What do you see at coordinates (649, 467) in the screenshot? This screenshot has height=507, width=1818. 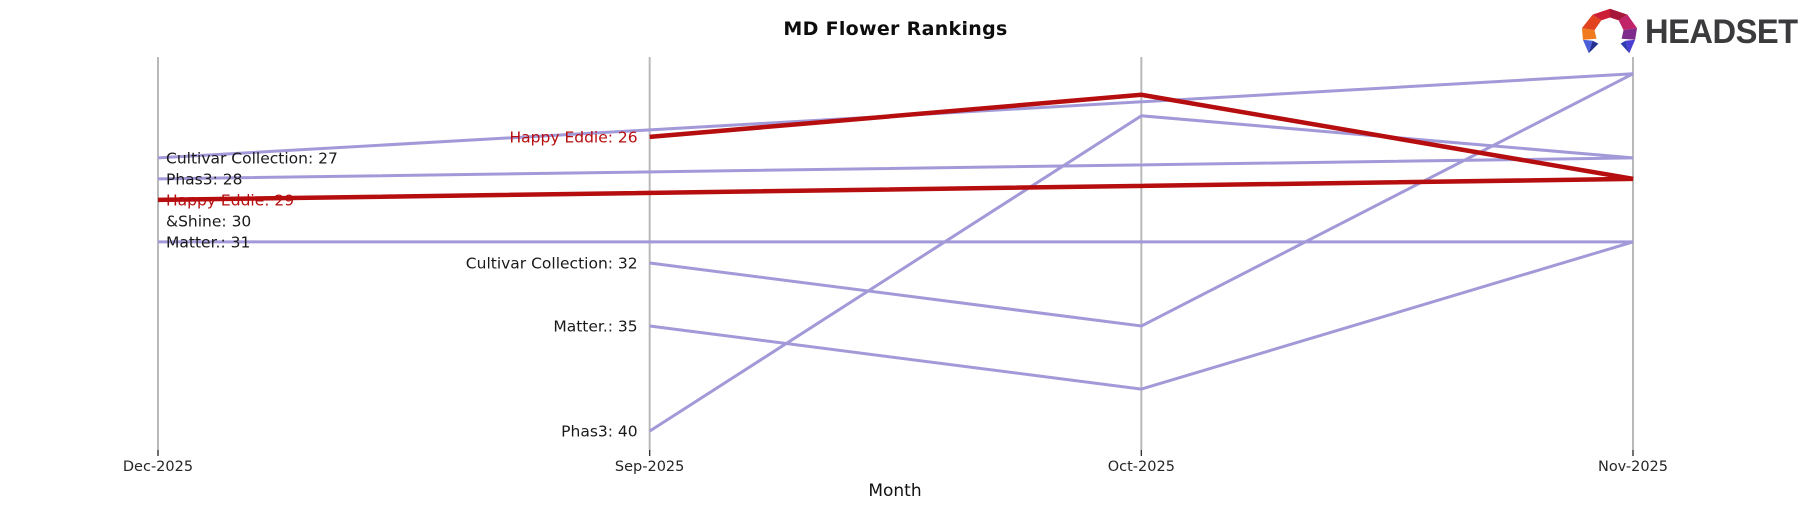 I see `x-tick-label-sep-2025: Sep-2025` at bounding box center [649, 467].